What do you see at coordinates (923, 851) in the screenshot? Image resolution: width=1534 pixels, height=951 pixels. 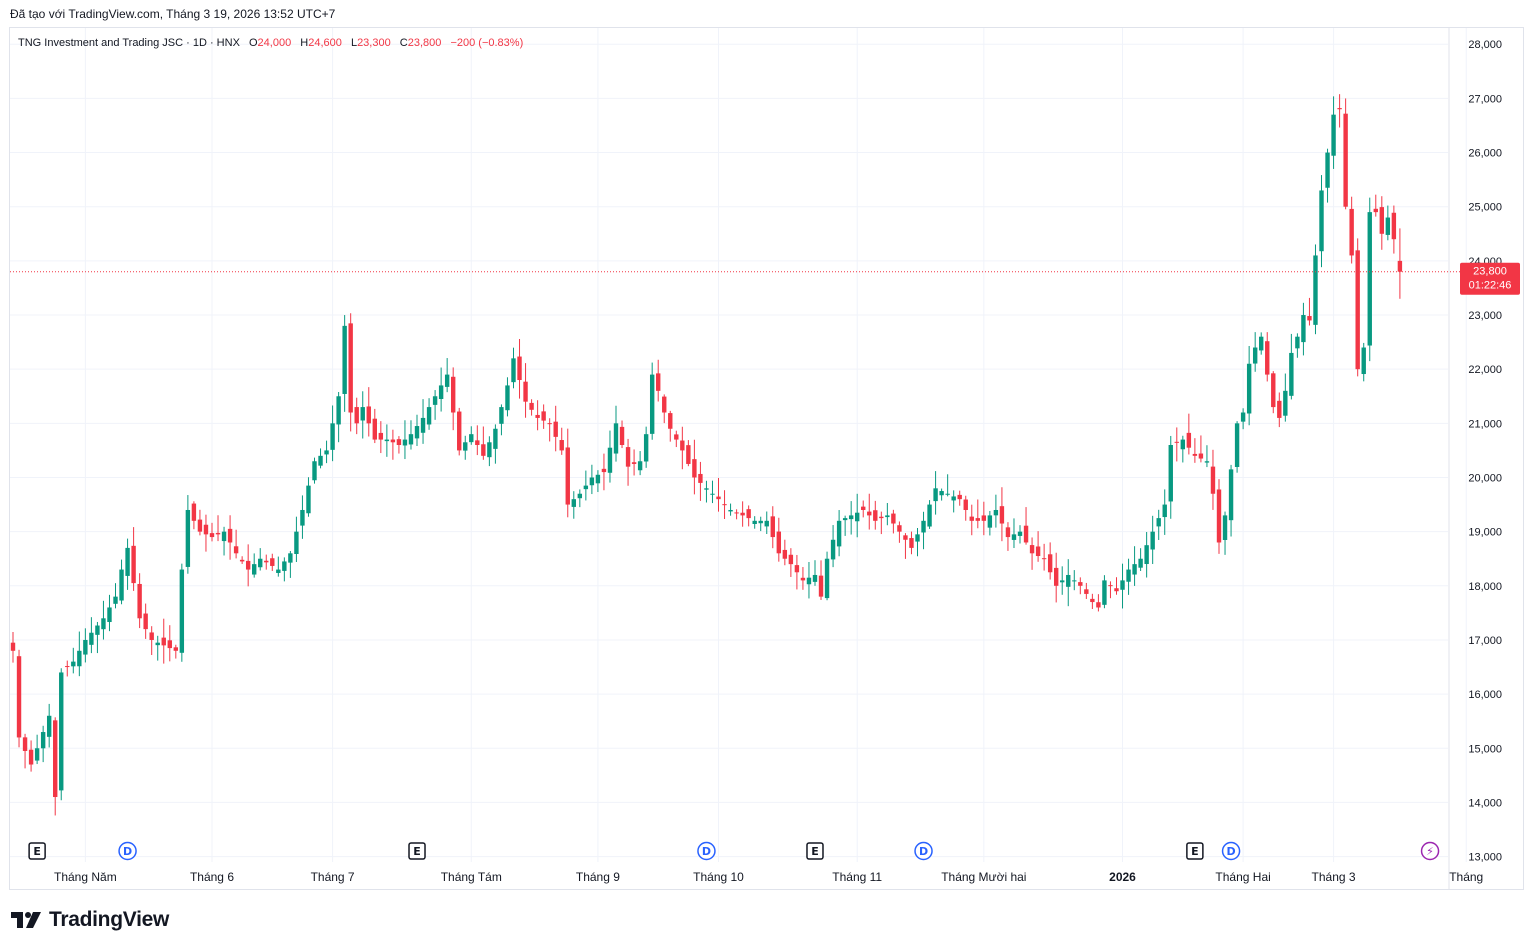 I see `dividend-marker: D` at bounding box center [923, 851].